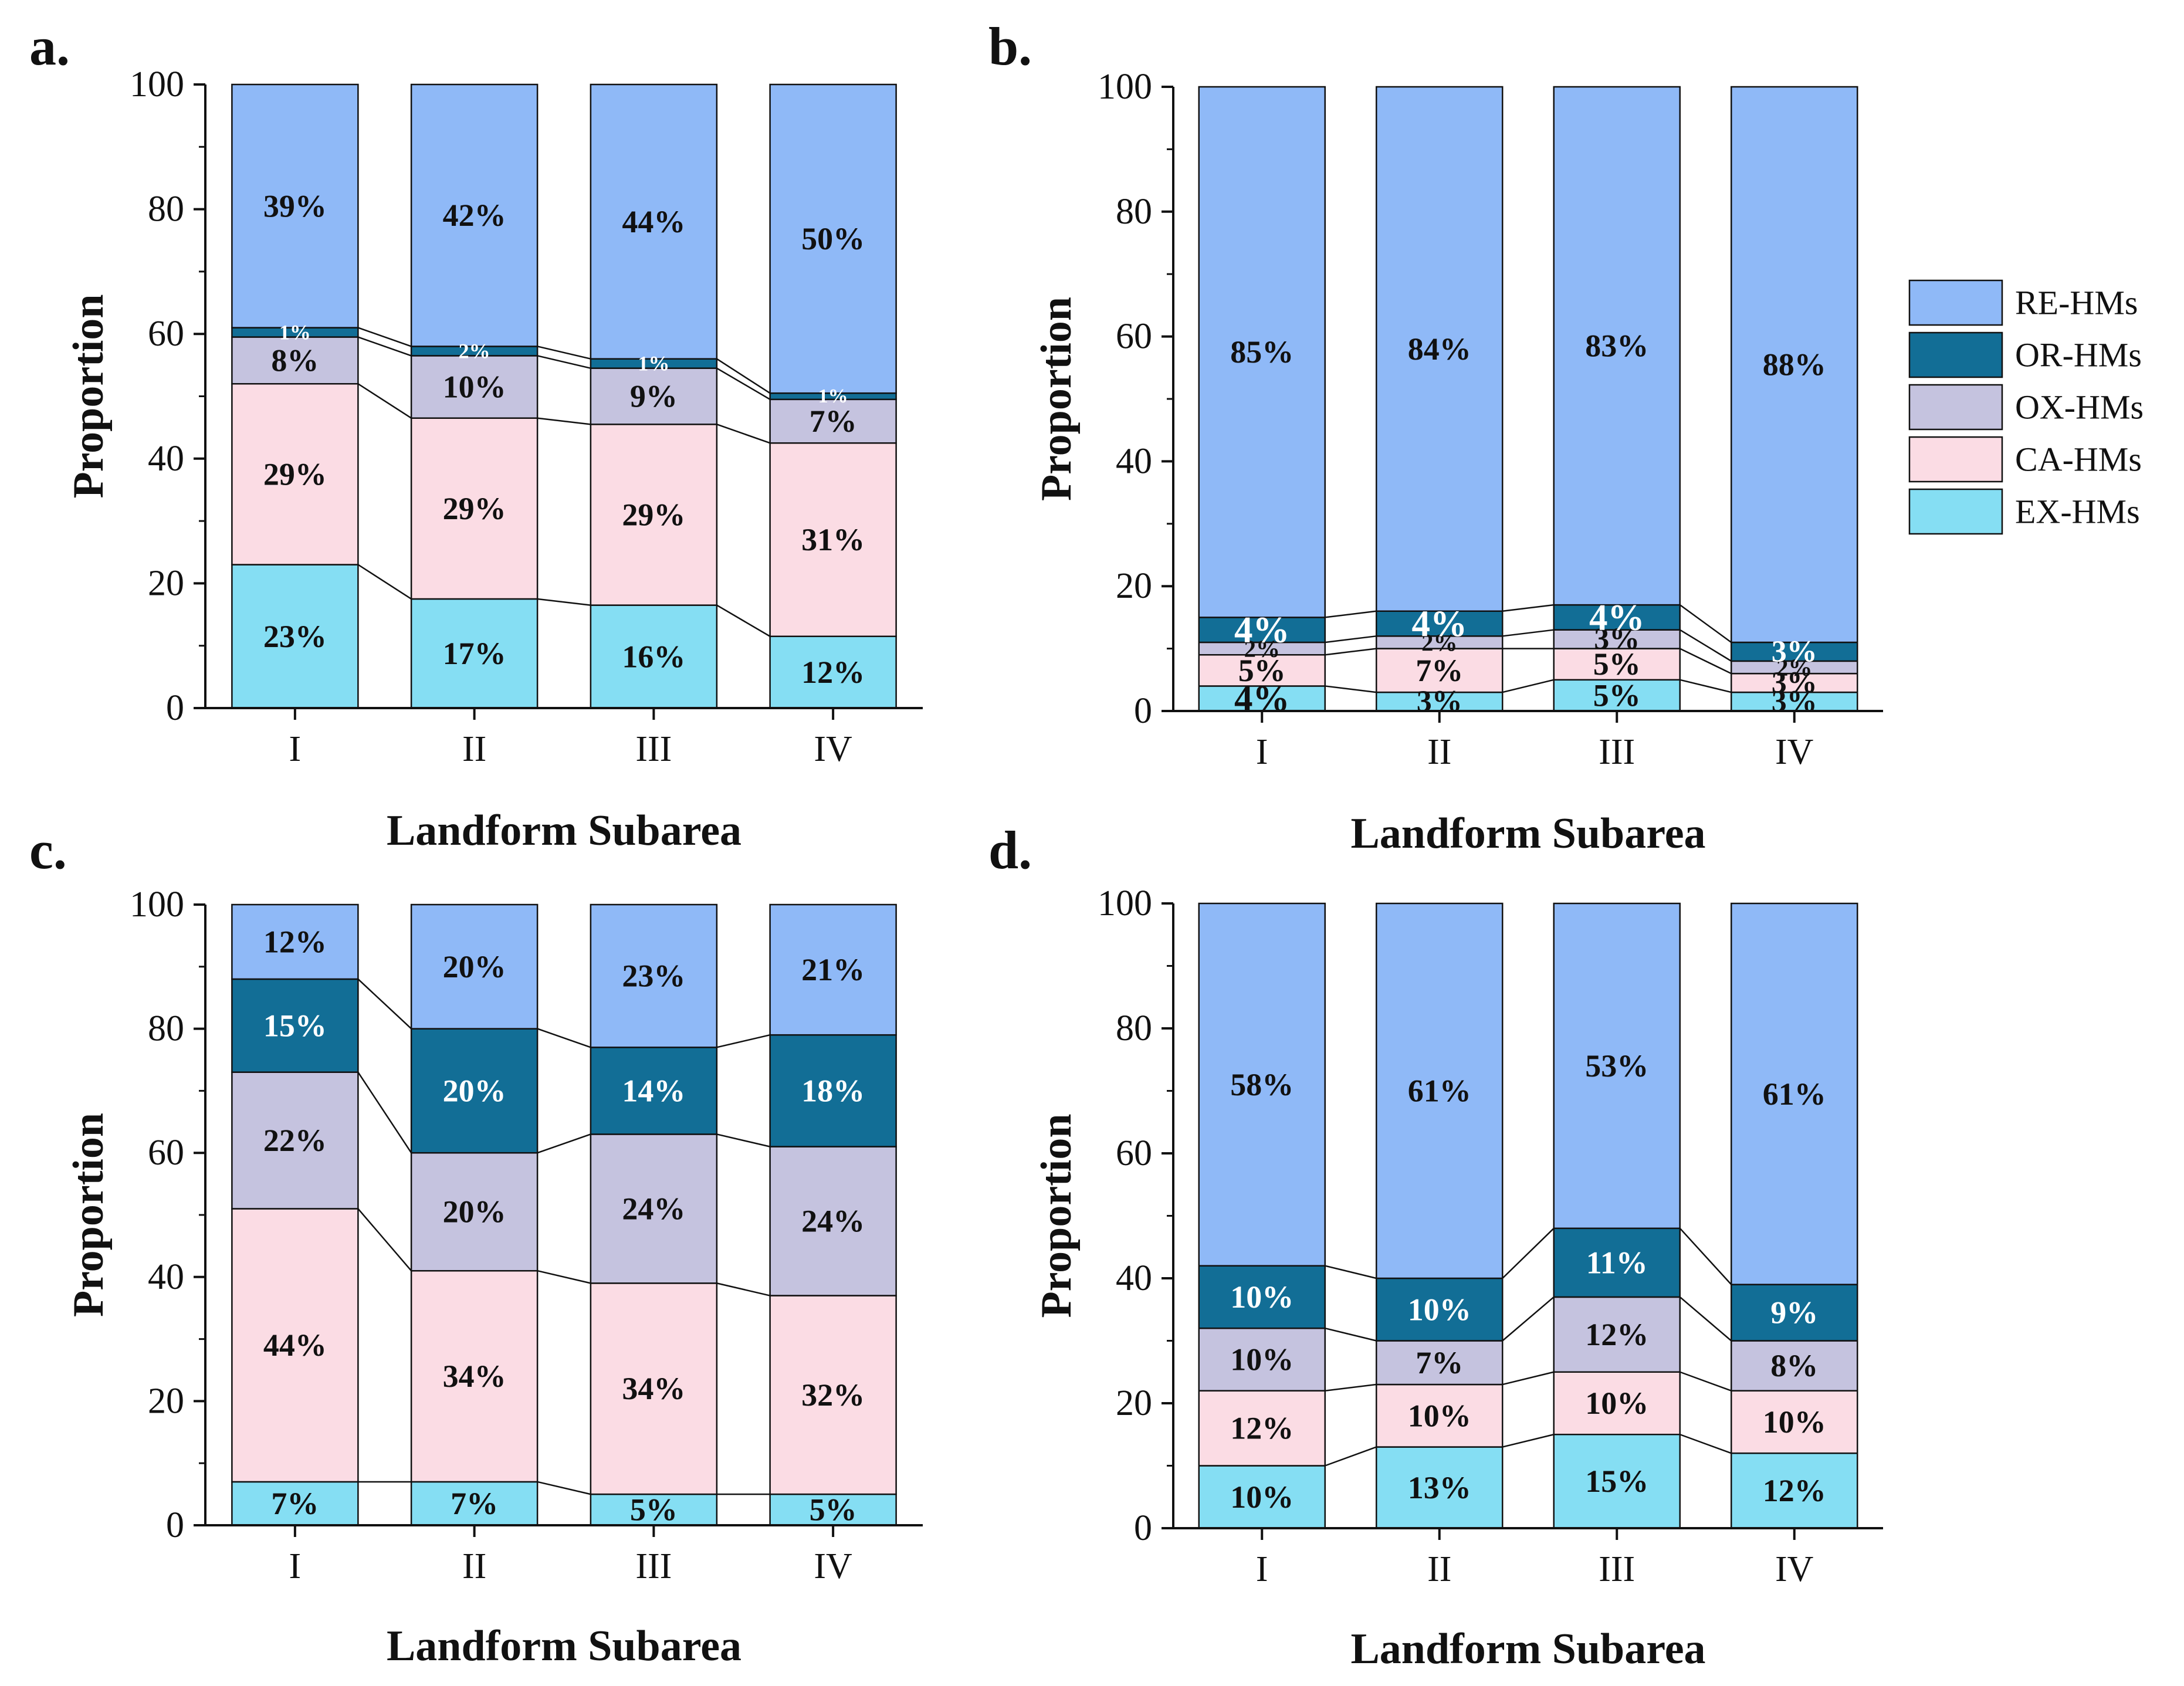 The width and height of the screenshot is (2184, 1686). What do you see at coordinates (474, 215) in the screenshot?
I see `data-label: 42%` at bounding box center [474, 215].